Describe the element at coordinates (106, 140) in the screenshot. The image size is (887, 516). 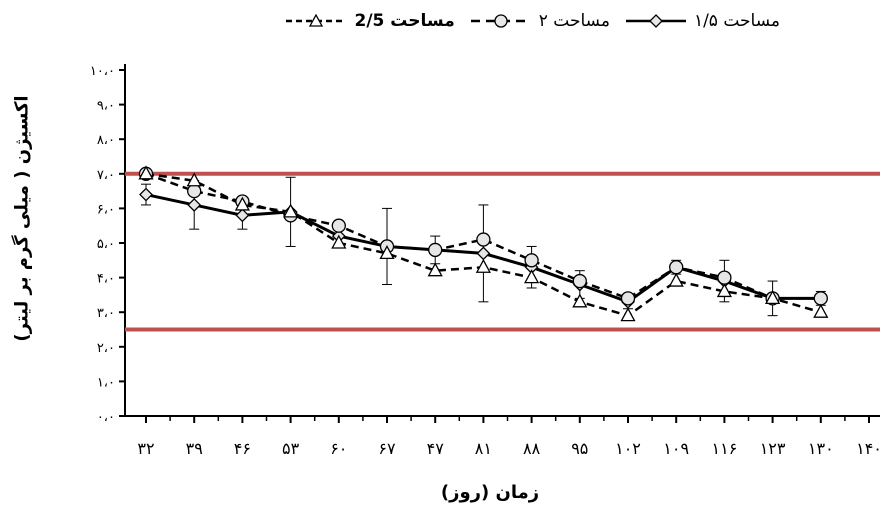
I see `y-tick-label: ۸،۰` at that location.